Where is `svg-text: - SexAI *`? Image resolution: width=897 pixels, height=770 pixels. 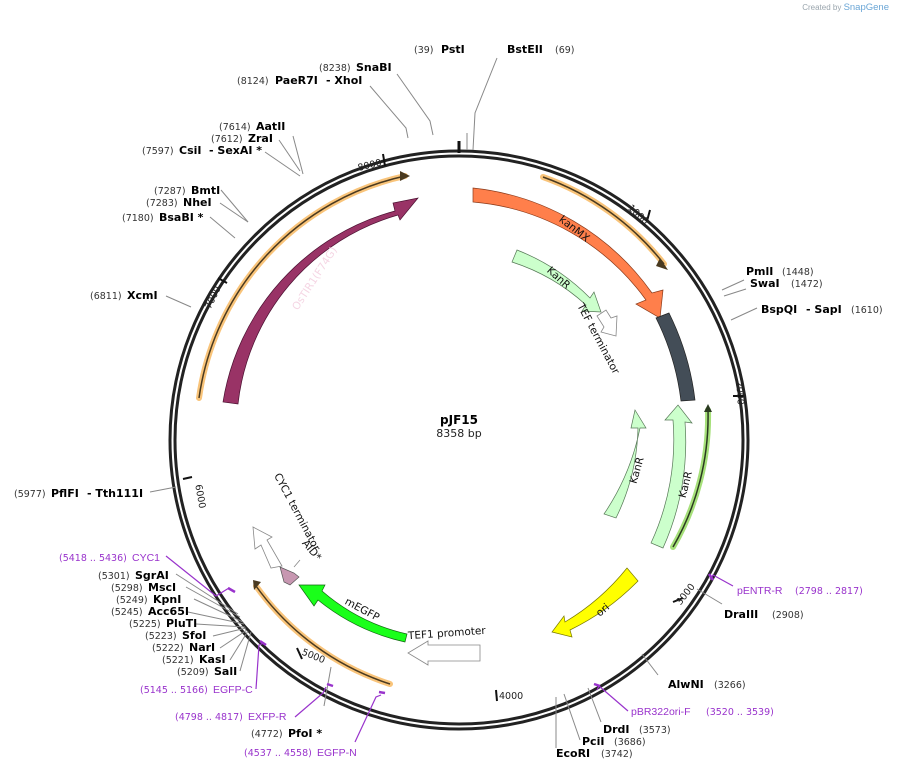 svg-text: - SexAI * is located at coordinates (235, 150).